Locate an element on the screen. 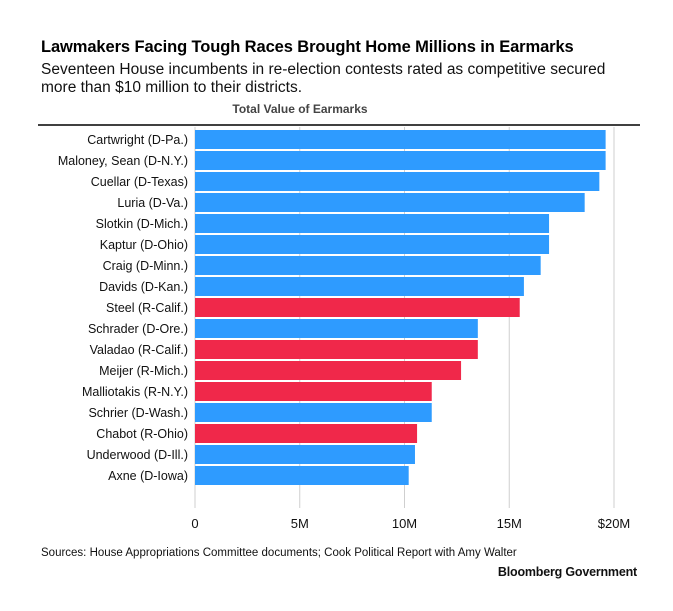  category-label: Steel (R-Calif.) is located at coordinates (147, 308).